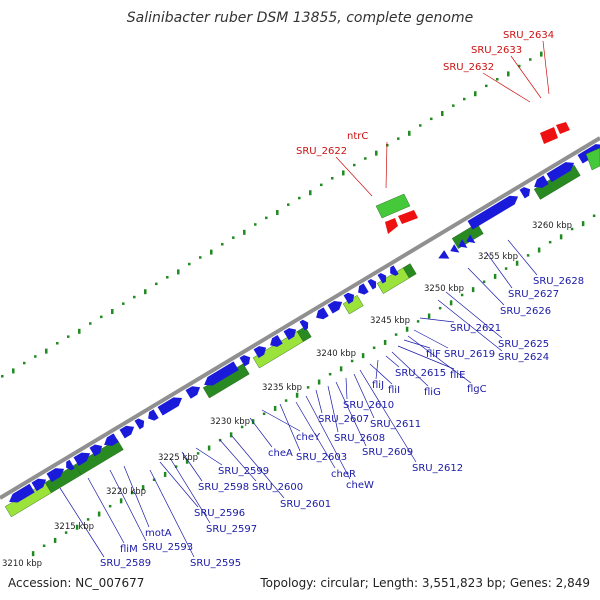 This screenshot has height=600, width=600. I want to click on gene-label: cheR, so click(343, 474).